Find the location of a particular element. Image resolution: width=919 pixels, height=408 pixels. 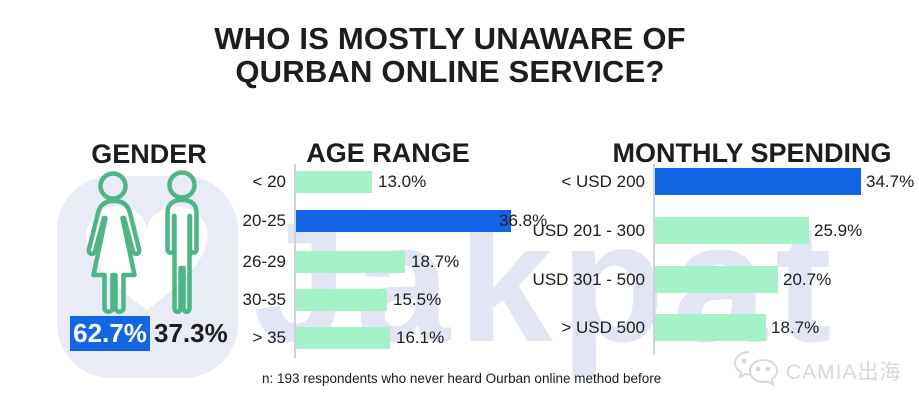

bar-row-label: 26-29 is located at coordinates (264, 261).